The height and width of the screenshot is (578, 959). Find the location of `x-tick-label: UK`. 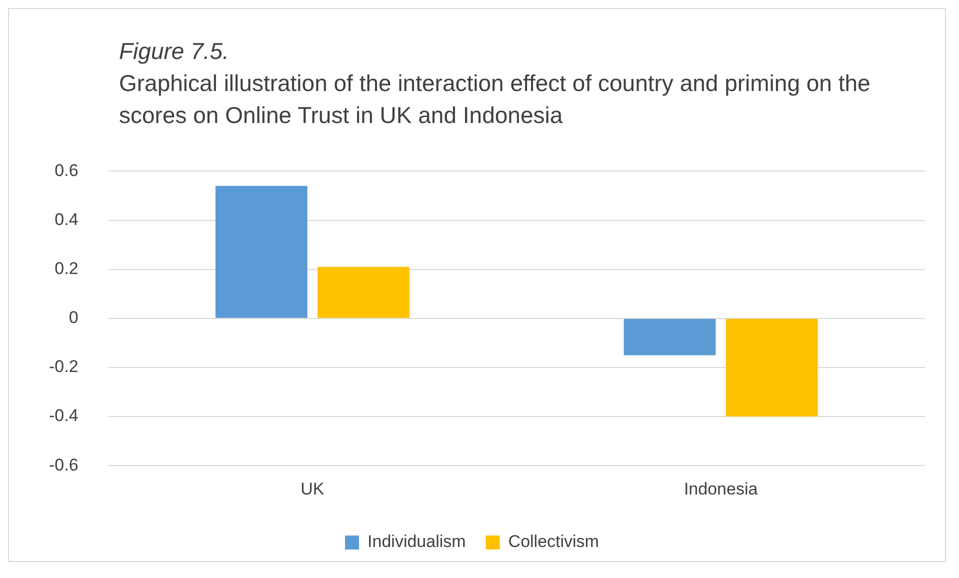

x-tick-label: UK is located at coordinates (312, 488).